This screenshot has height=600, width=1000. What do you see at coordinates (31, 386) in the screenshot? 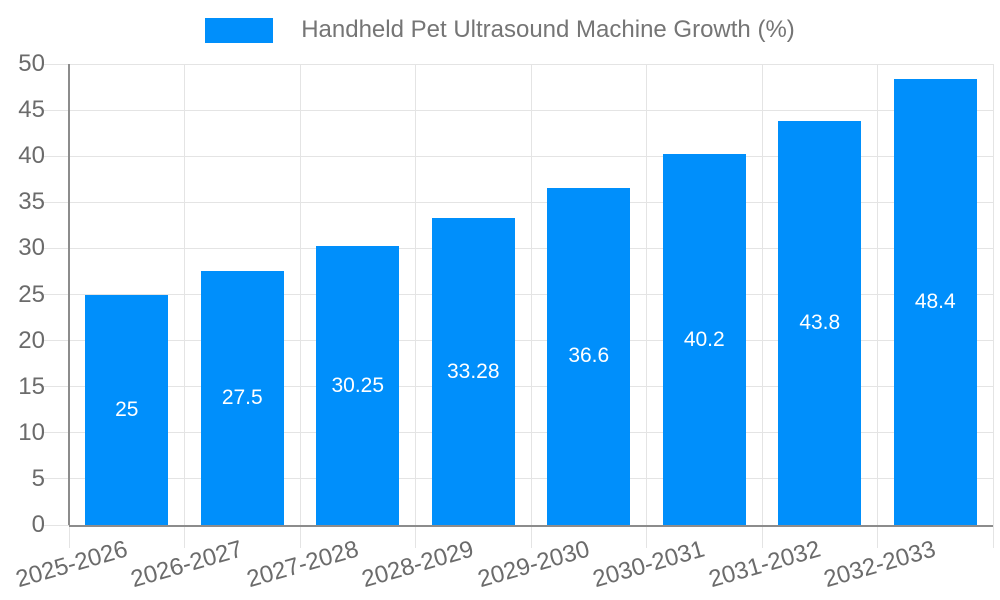
I see `y-axis-tick-label: 15` at bounding box center [31, 386].